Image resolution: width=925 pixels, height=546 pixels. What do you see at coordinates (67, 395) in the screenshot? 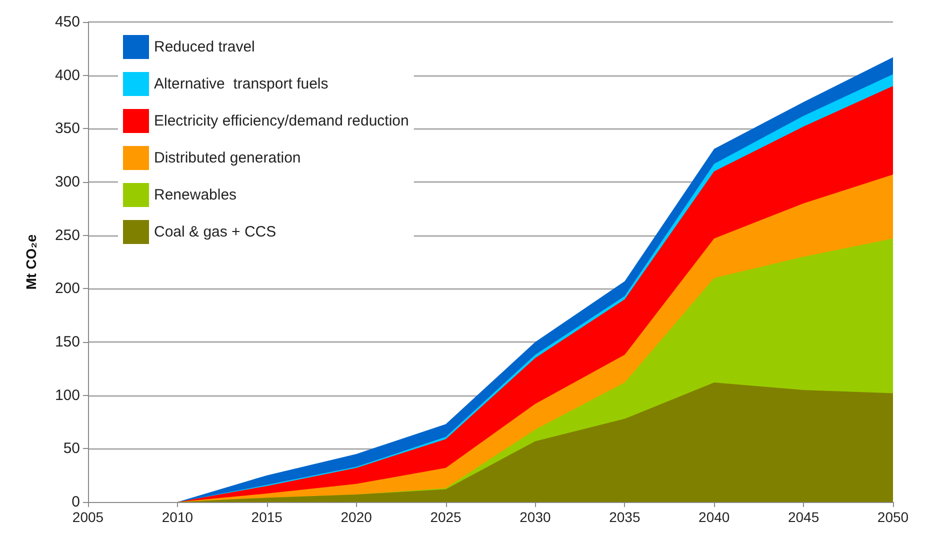
I see `y-tick-label: 100` at bounding box center [67, 395].